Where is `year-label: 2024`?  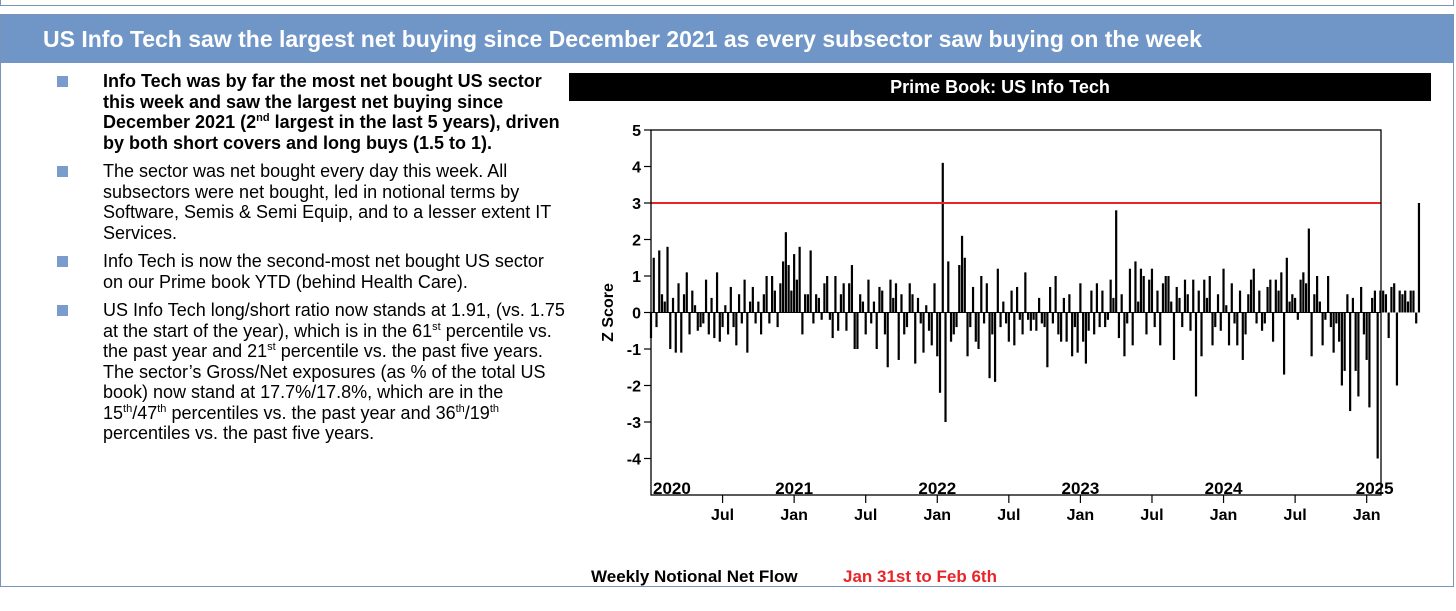 year-label: 2024 is located at coordinates (1224, 488).